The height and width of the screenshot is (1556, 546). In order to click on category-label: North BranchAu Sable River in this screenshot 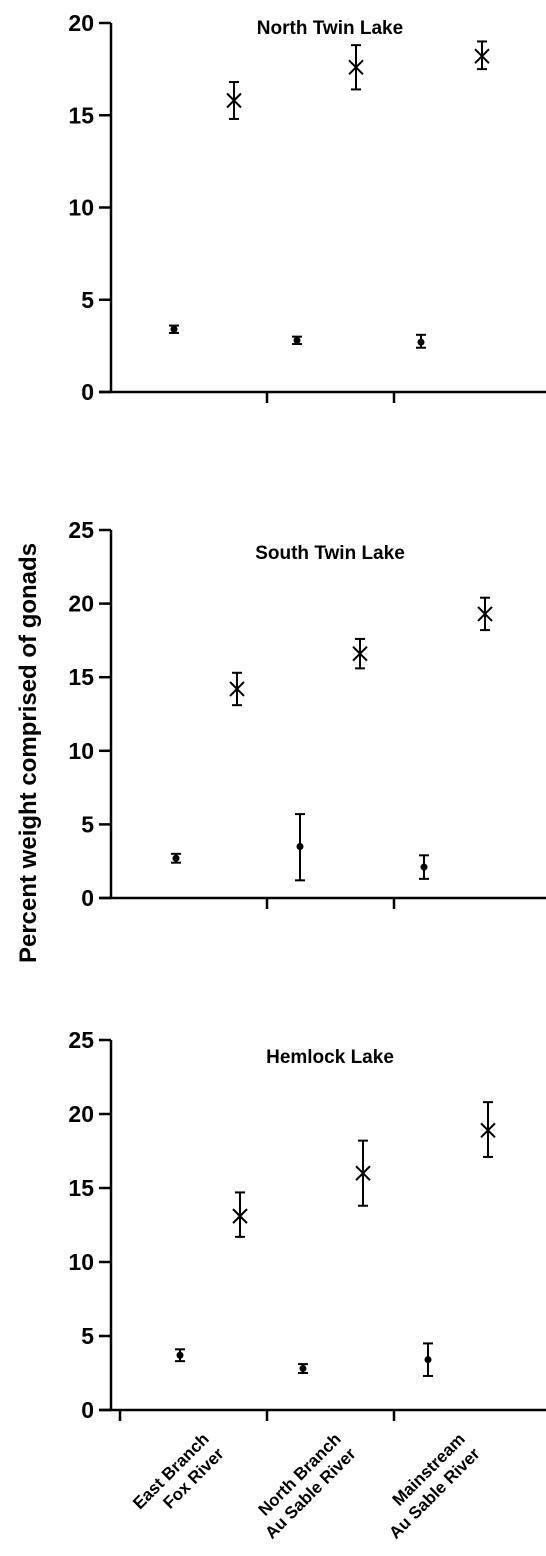, I will do `click(303, 1485)`.